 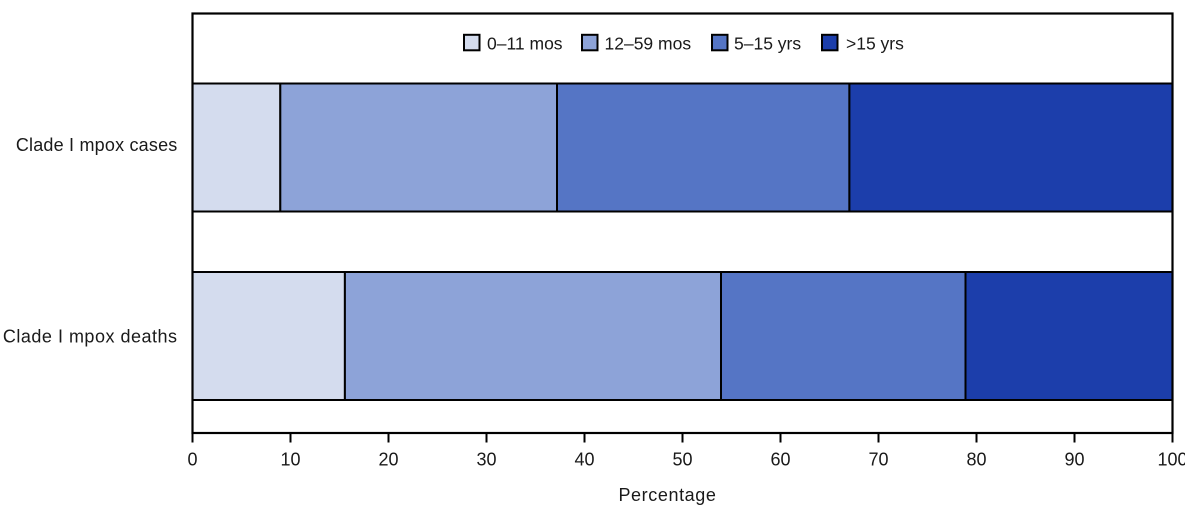 What do you see at coordinates (667, 495) in the screenshot?
I see `svg-text: Percentage` at bounding box center [667, 495].